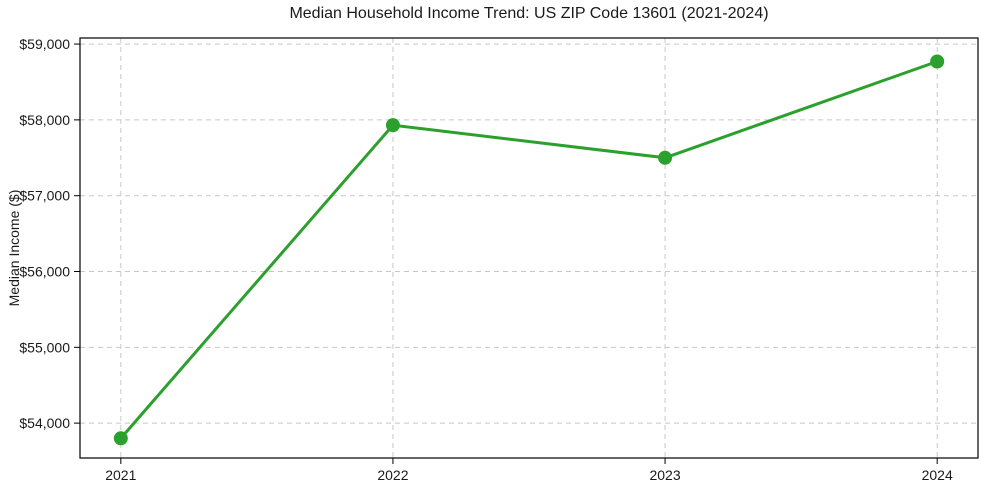 This screenshot has width=989, height=490. I want to click on data-point-2022, so click(392, 125).